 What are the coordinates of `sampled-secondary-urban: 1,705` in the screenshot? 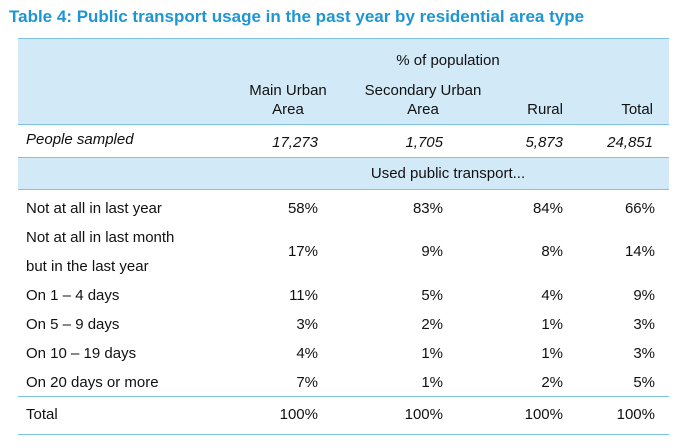 It's located at (424, 142).